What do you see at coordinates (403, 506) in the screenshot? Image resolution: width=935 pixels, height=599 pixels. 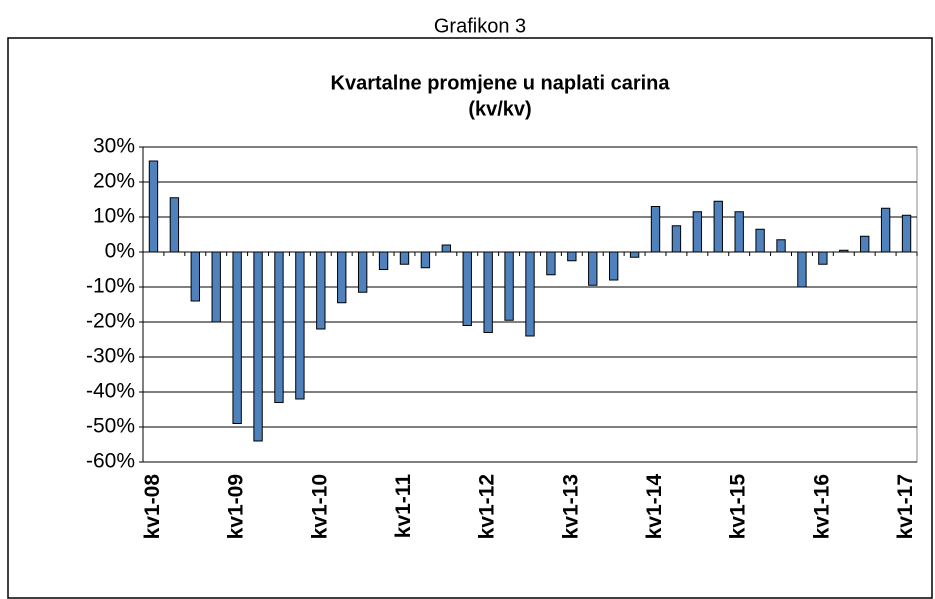 I see `x-tick-label: kv1-11` at bounding box center [403, 506].